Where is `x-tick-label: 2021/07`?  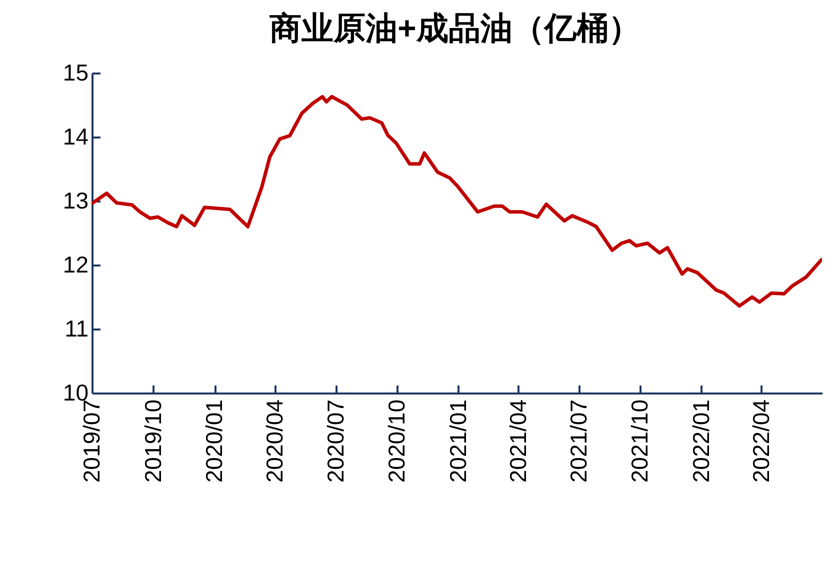 x-tick-label: 2021/07 is located at coordinates (578, 441).